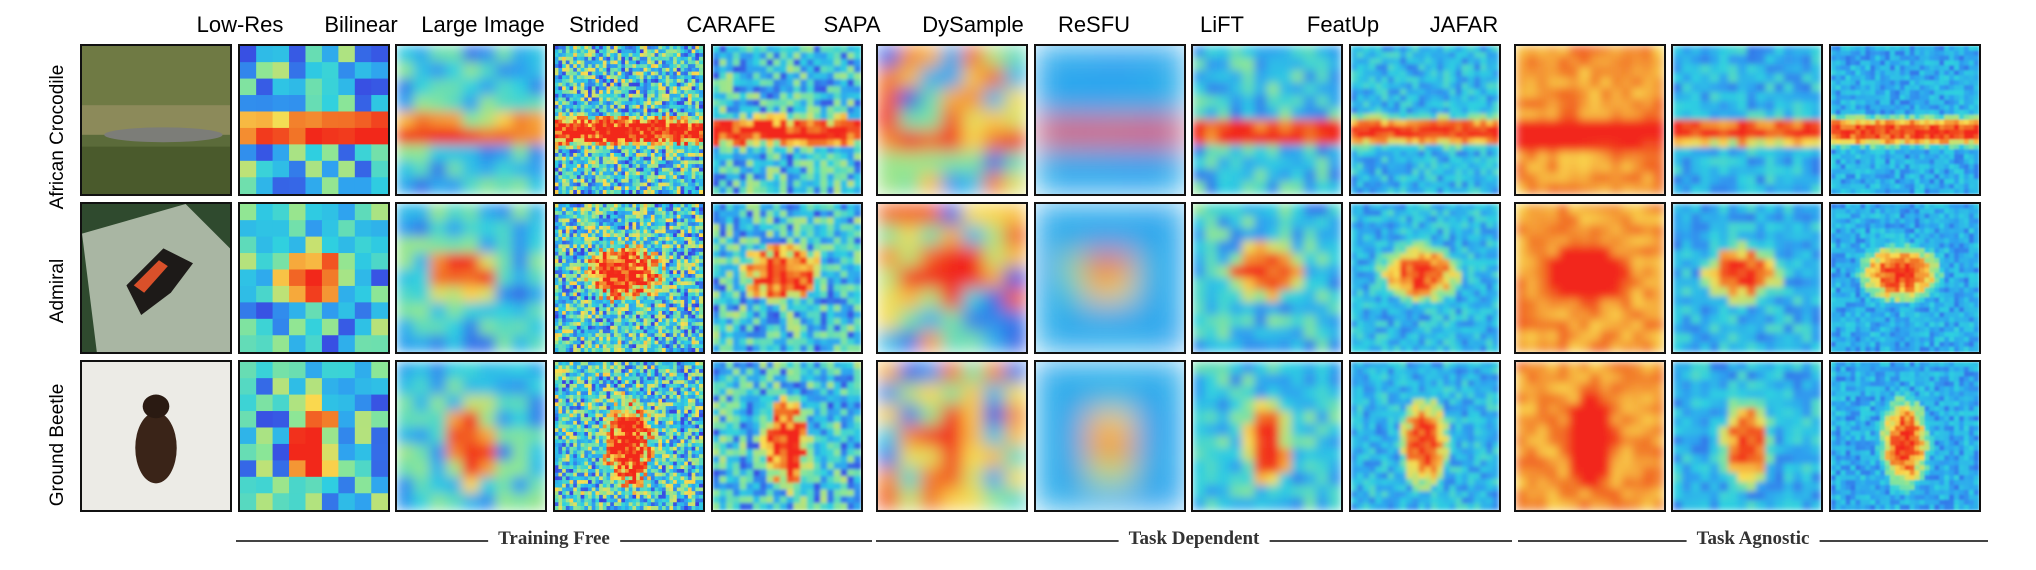 Image resolution: width=2036 pixels, height=570 pixels. I want to click on cell-admiral-lowres, so click(314, 278).